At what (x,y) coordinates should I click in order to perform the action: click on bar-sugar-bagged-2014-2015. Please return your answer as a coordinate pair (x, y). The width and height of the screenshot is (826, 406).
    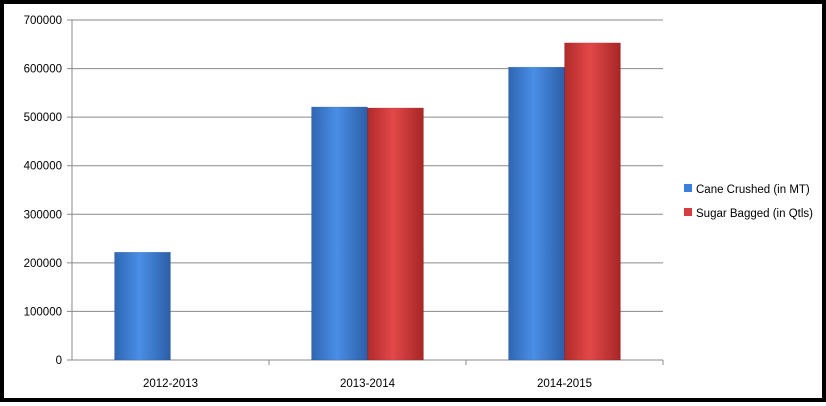
    Looking at the image, I should click on (592, 201).